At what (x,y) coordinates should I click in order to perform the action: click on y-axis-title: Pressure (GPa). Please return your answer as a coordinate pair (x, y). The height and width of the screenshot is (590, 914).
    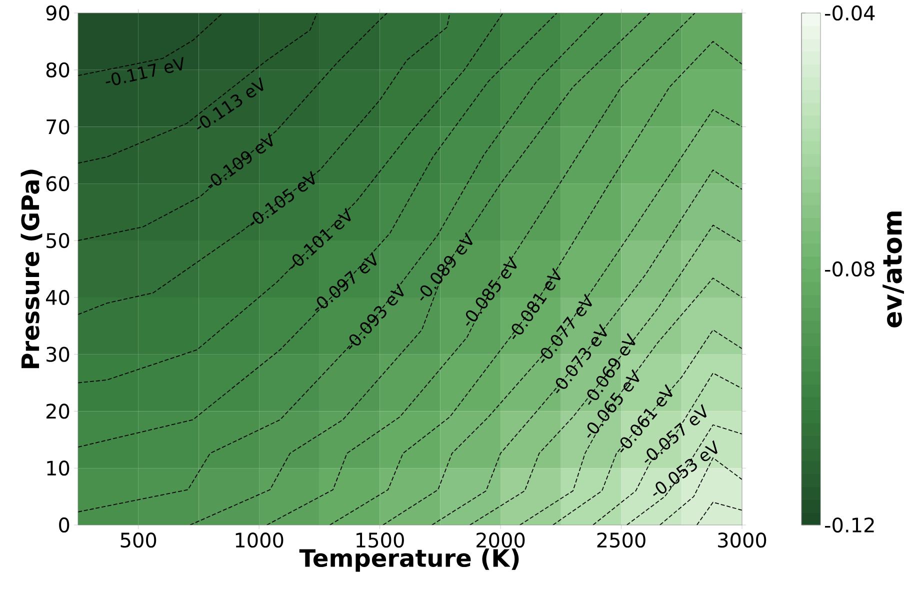
    Looking at the image, I should click on (31, 269).